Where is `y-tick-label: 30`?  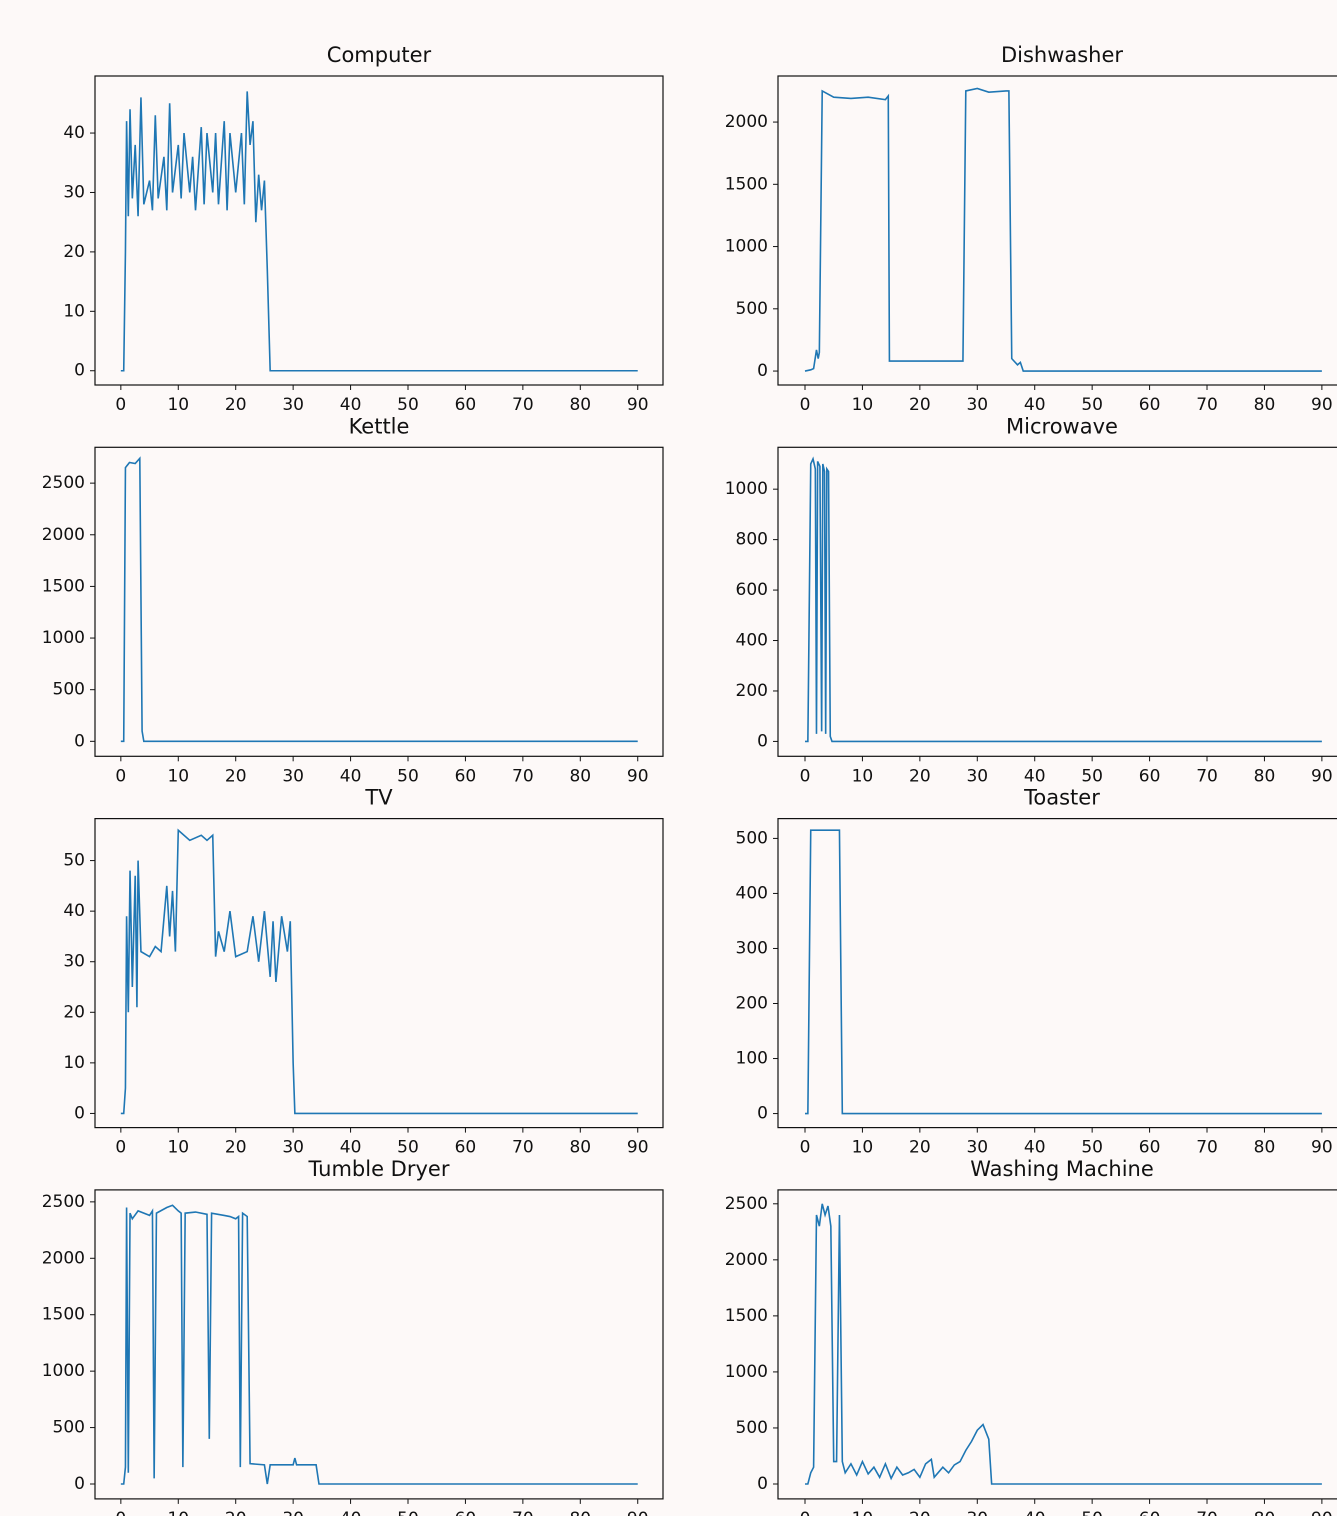
y-tick-label: 30 is located at coordinates (74, 962).